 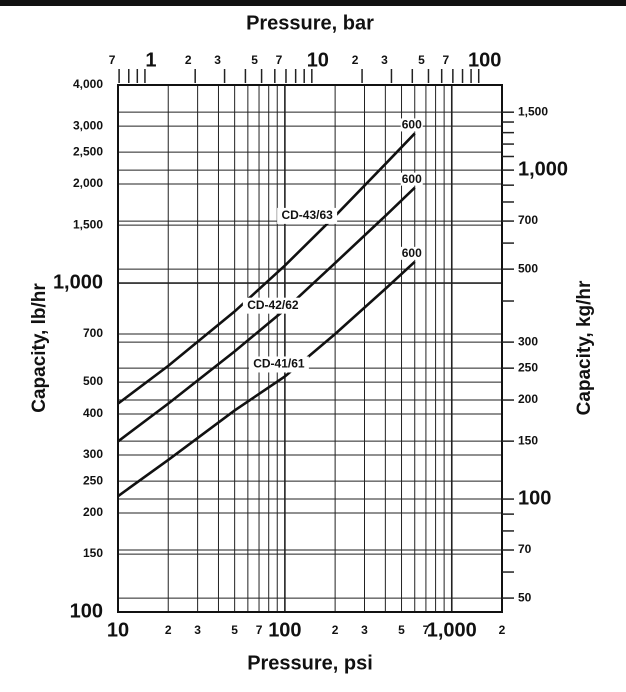 I want to click on y2-tick-label: 150, so click(x=528, y=440).